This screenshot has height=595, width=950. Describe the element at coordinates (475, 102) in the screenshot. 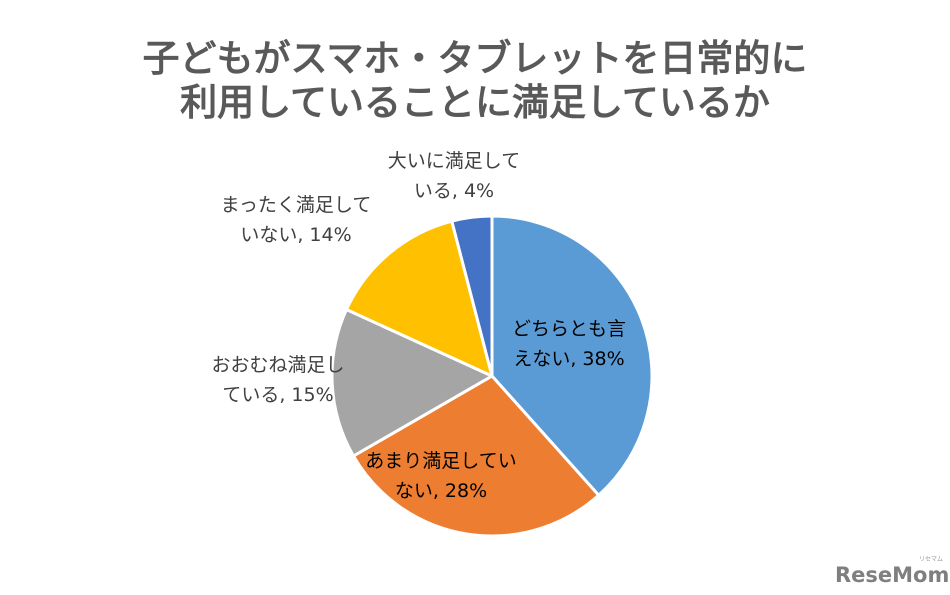

I see `chart-title-line-2: 利用していることに満足しているか` at that location.